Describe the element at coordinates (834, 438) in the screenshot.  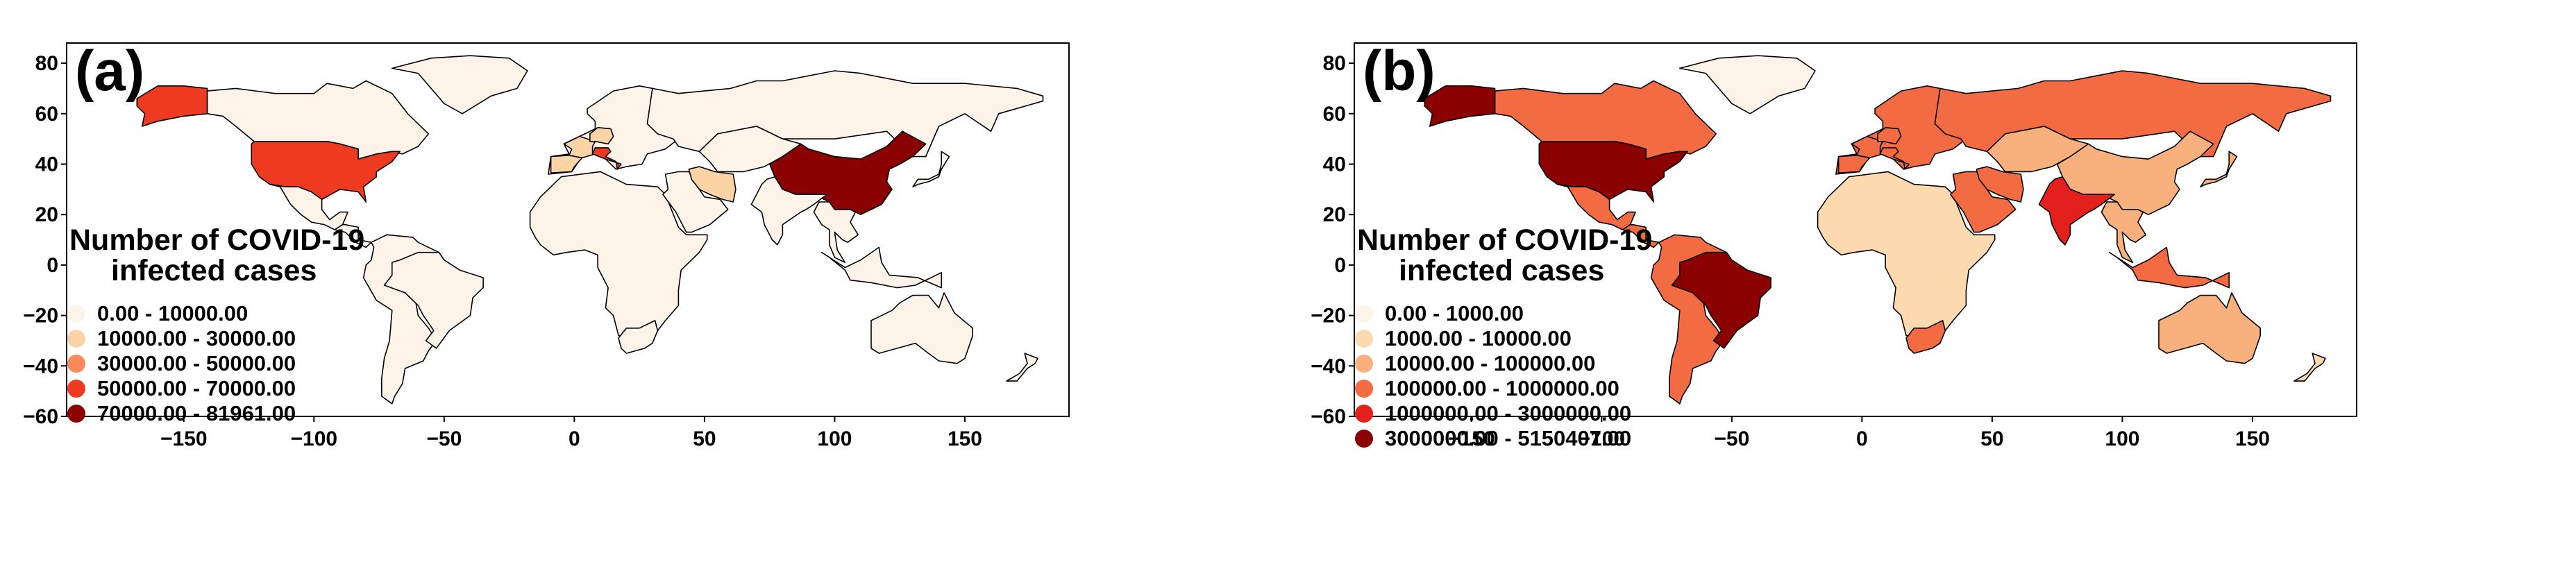
I see `map-a-xtick-label: 100` at that location.